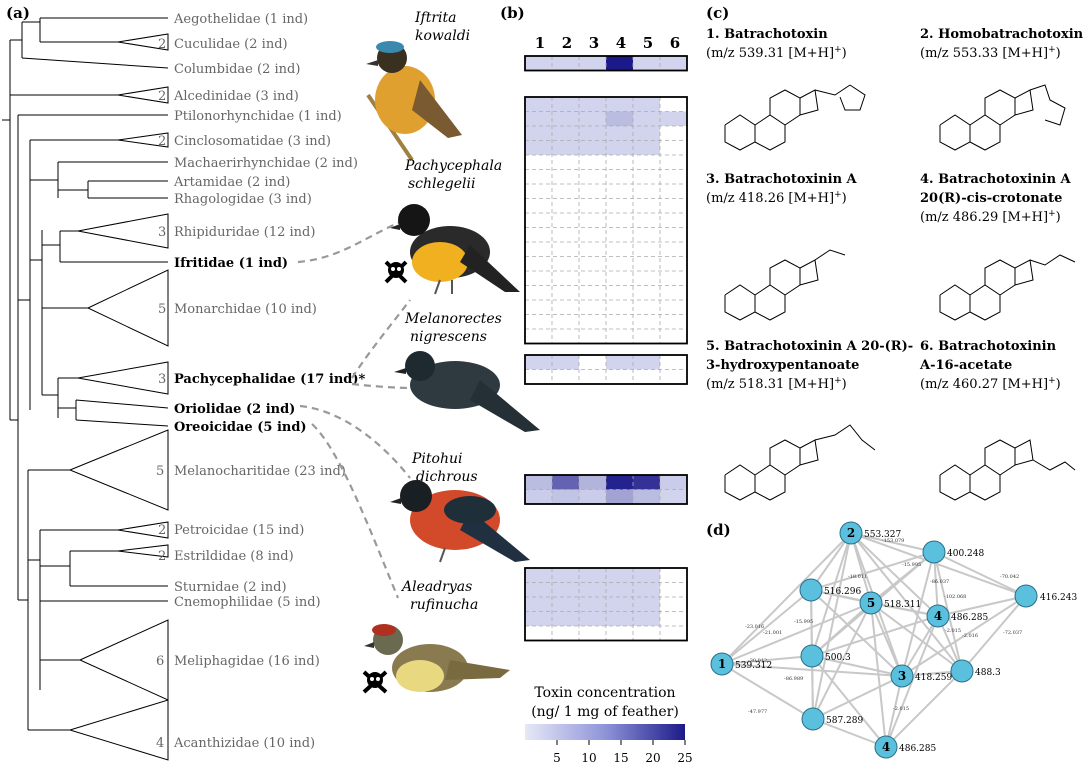 This screenshot has height=768, width=1083. I want to click on toxin-heatmap, so click(606, 348).